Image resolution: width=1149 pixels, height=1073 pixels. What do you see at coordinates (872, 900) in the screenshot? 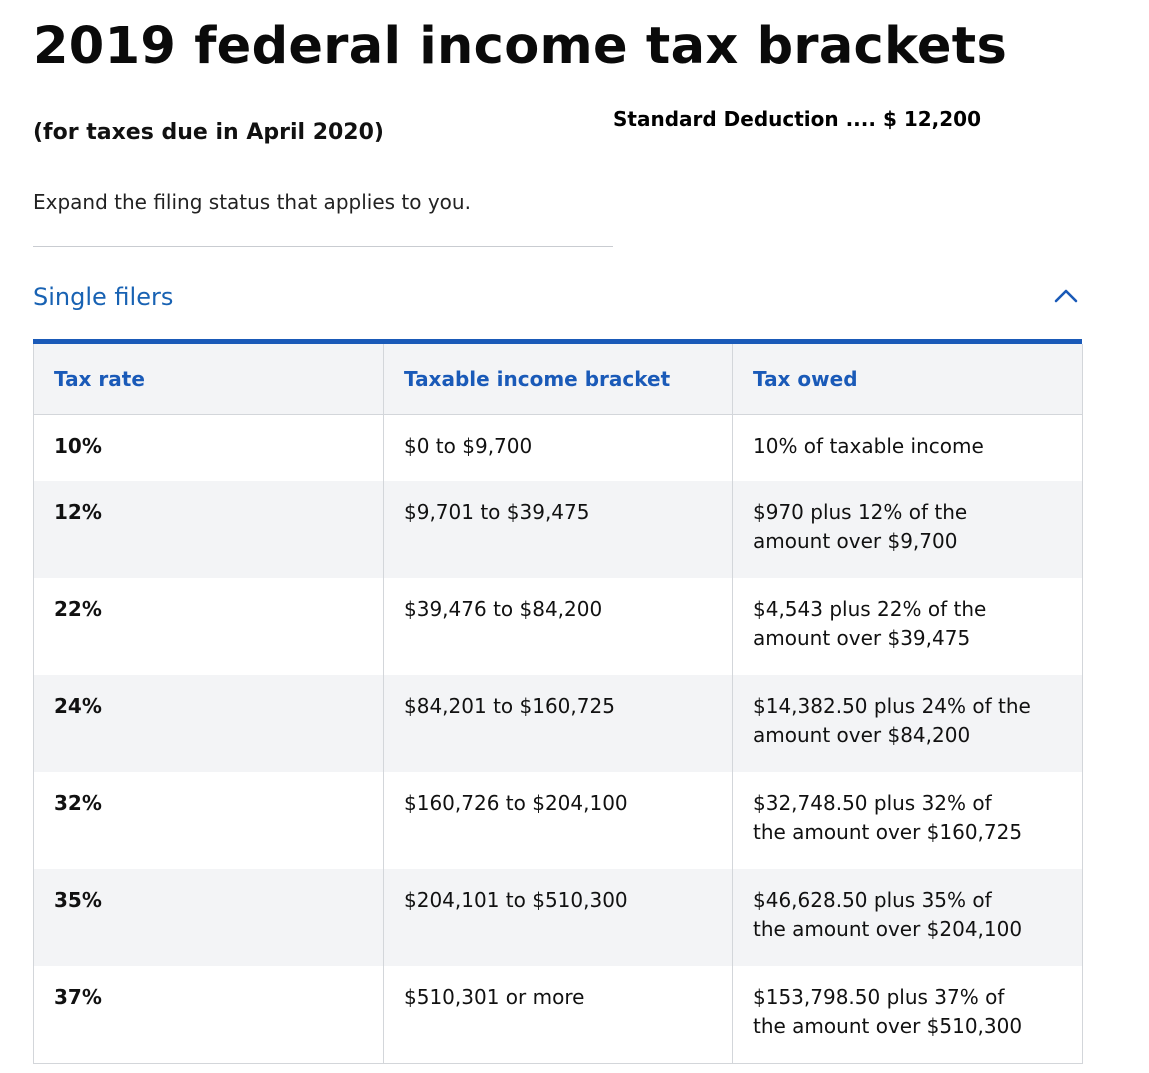
I see `tax-owed-line-1: $46,628.50 plus 35% of` at bounding box center [872, 900].